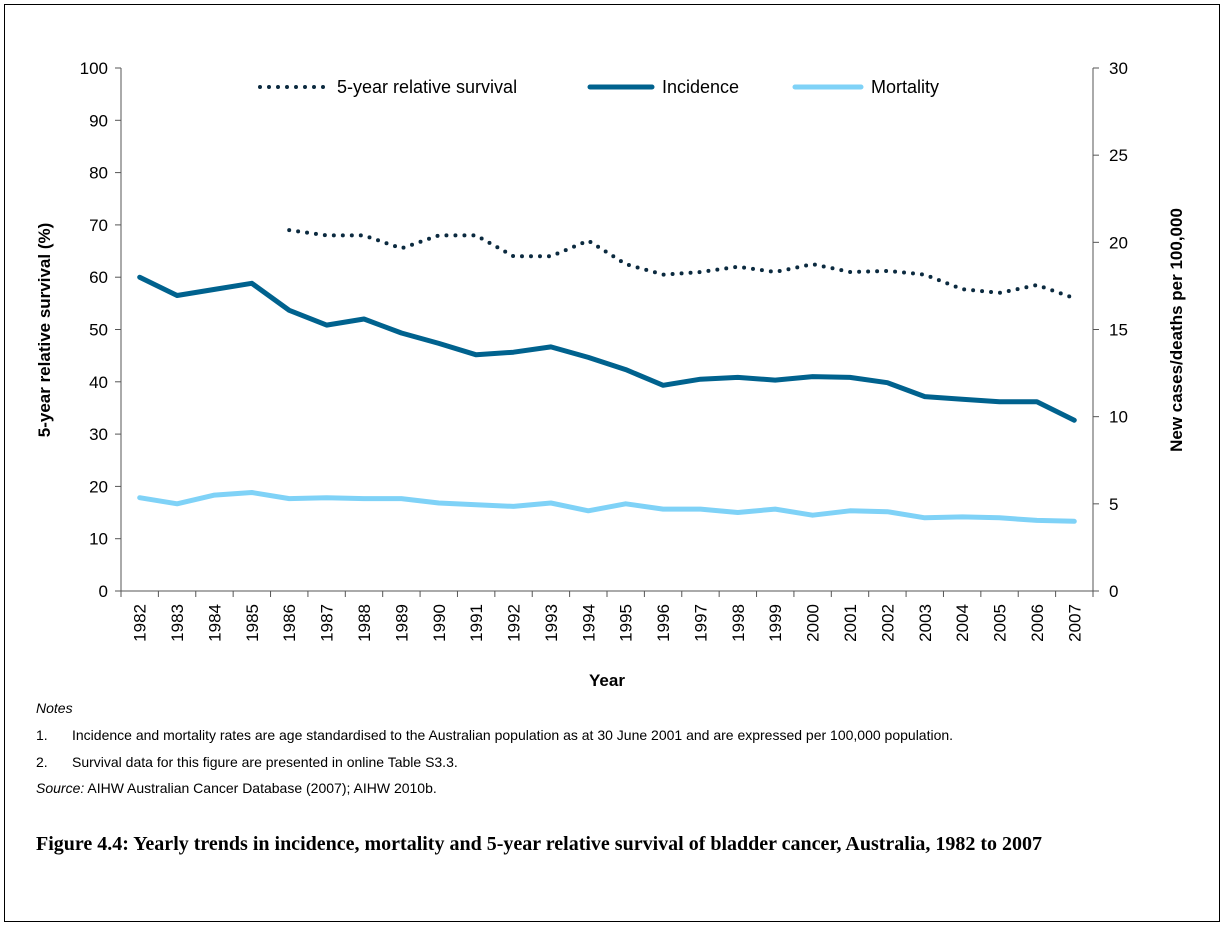 The width and height of the screenshot is (1226, 927). What do you see at coordinates (962, 623) in the screenshot?
I see `x-tick-label: 2004` at bounding box center [962, 623].